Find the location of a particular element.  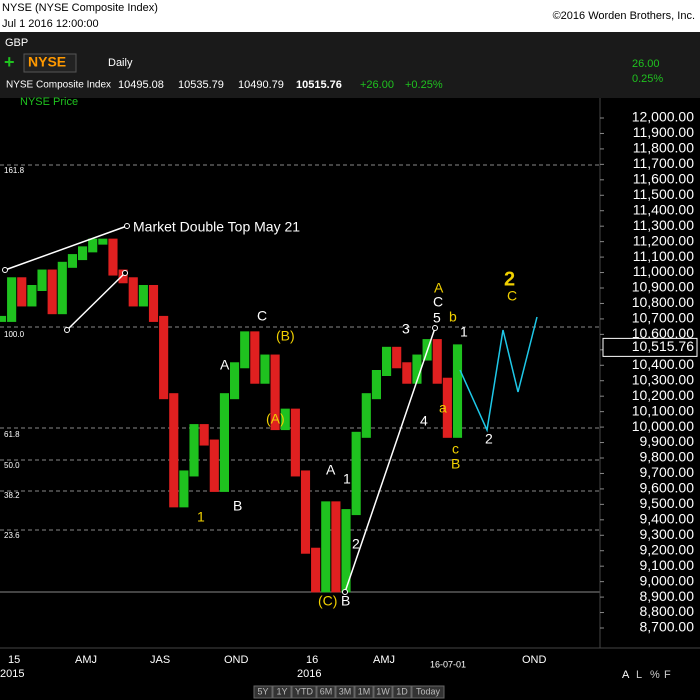

fib-label: 61.8 is located at coordinates (12, 434).